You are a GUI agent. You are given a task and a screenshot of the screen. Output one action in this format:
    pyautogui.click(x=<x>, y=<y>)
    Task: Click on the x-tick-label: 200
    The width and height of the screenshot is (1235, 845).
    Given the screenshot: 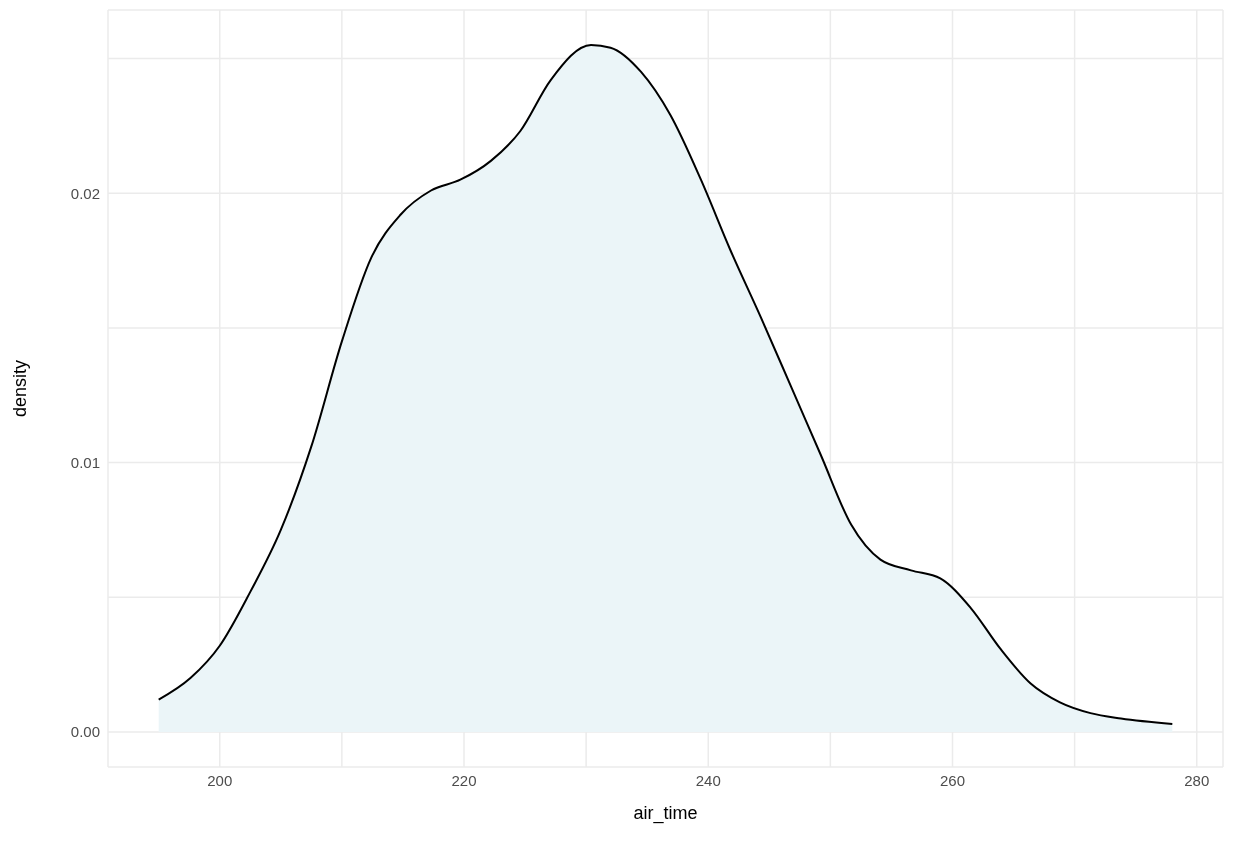 What is the action you would take?
    pyautogui.click(x=220, y=780)
    